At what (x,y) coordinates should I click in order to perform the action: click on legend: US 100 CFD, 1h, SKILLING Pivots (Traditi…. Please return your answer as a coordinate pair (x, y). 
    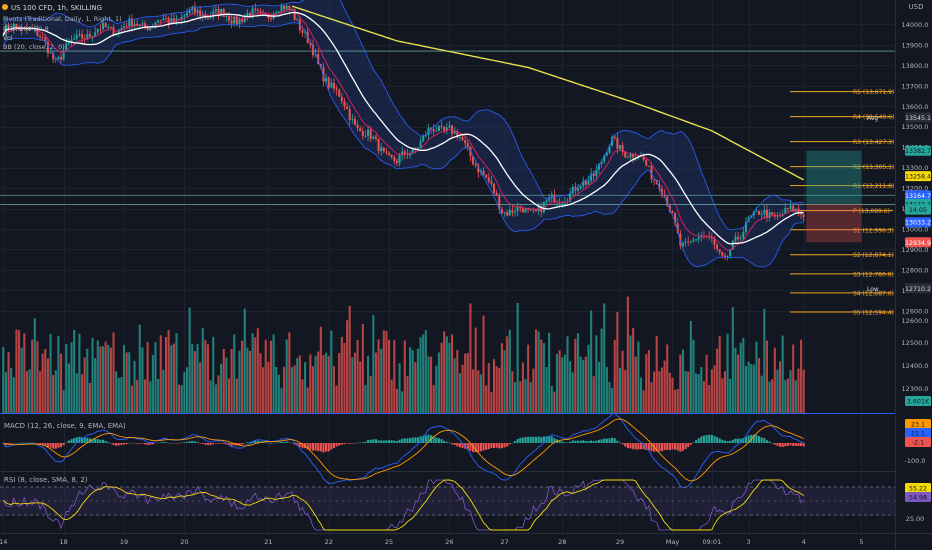
    Looking at the image, I should click on (62, 27).